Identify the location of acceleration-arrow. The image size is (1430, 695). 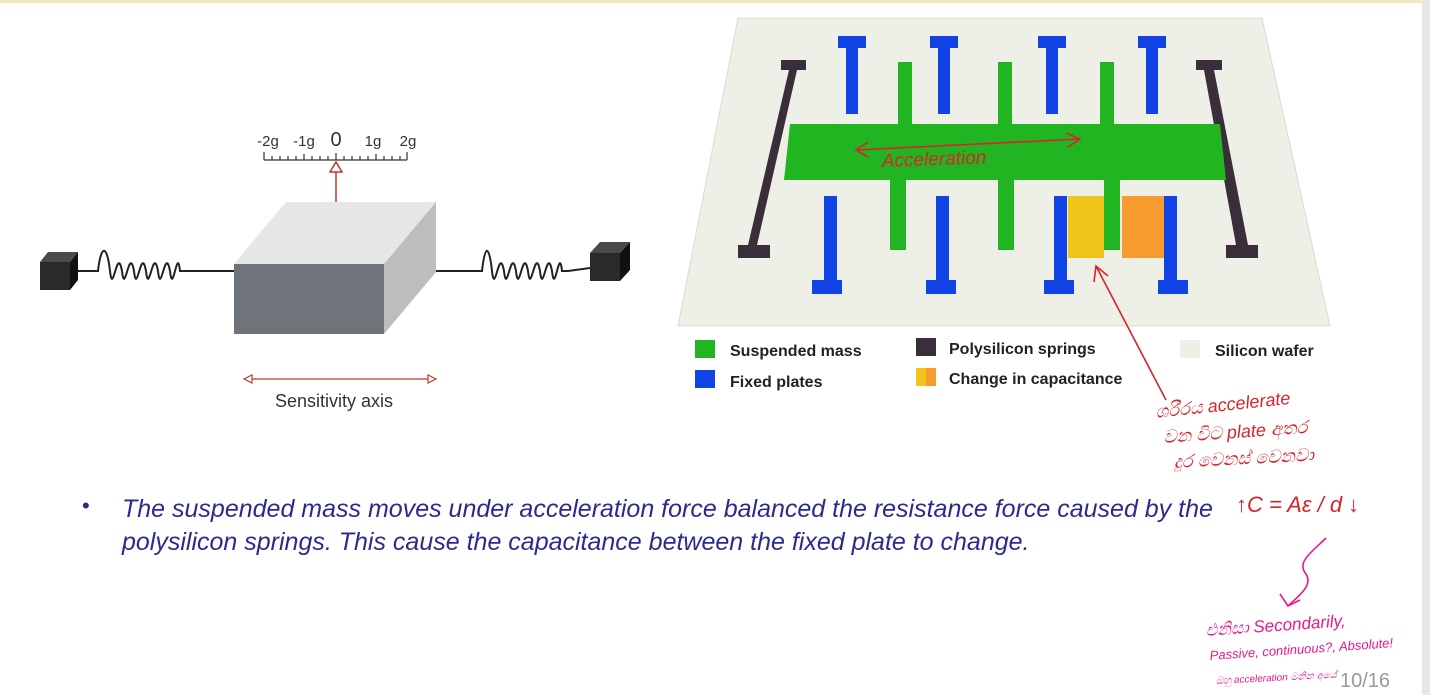
(968, 145).